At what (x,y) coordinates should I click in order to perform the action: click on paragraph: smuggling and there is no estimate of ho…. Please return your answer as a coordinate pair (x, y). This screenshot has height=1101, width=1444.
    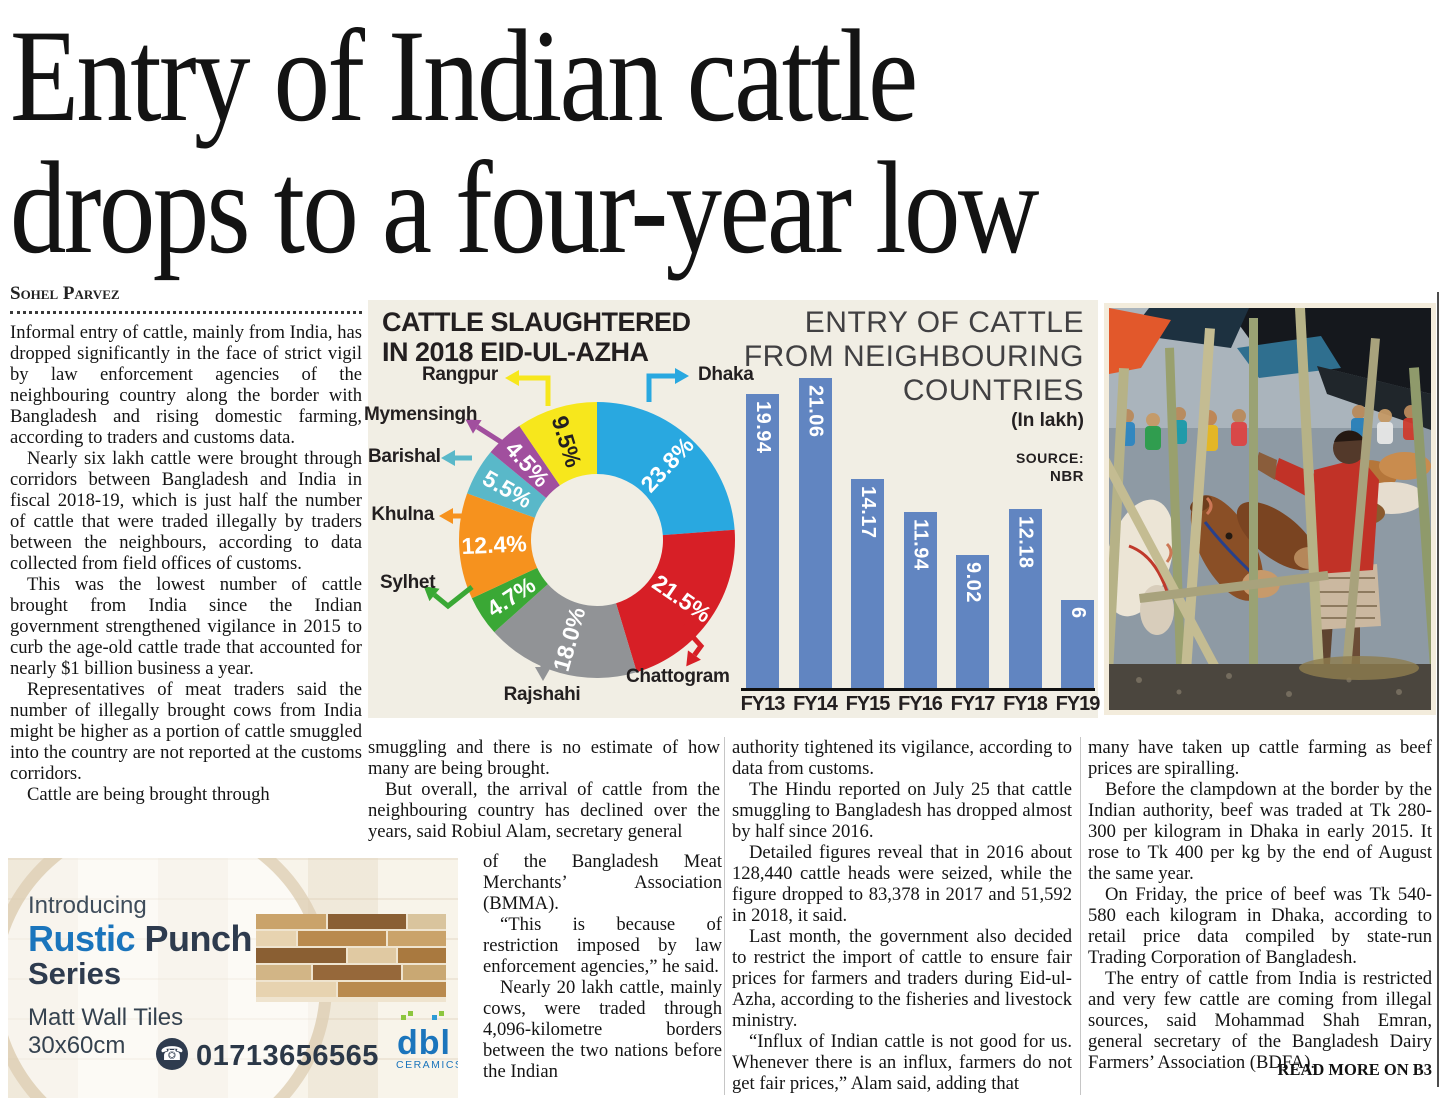
    Looking at the image, I should click on (544, 758).